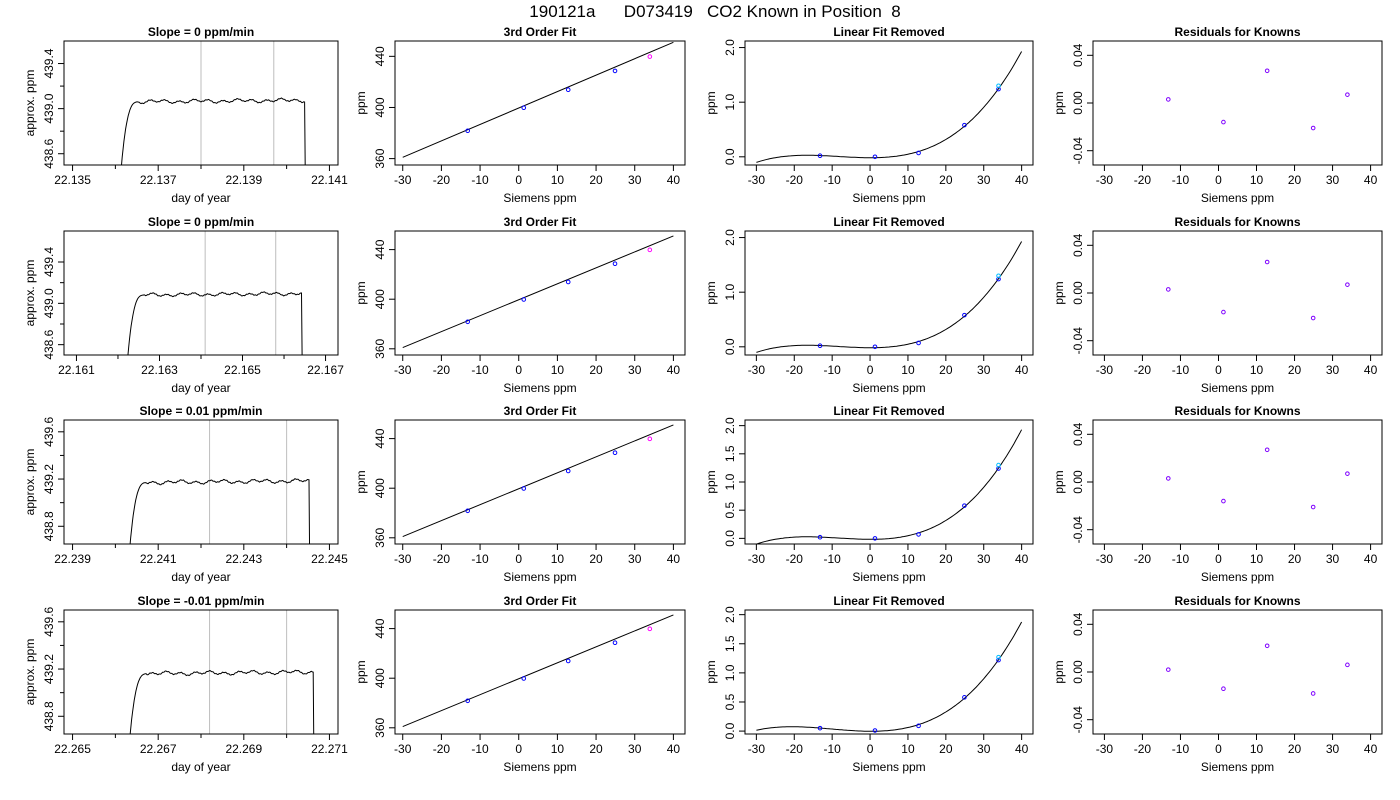  I want to click on x-axis-label: day of year, so click(200, 577).